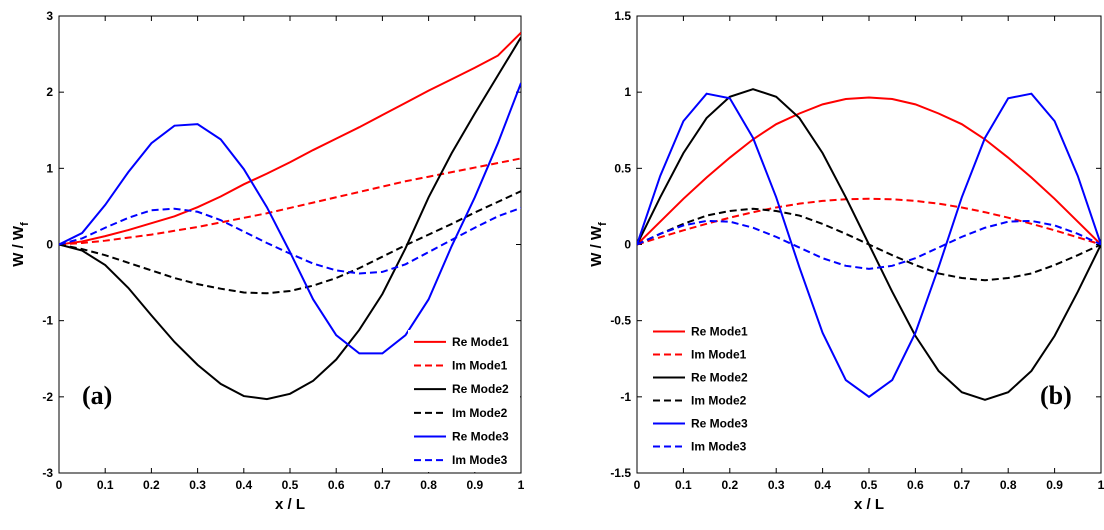 The height and width of the screenshot is (530, 1104). What do you see at coordinates (47, 397) in the screenshot?
I see `y-tick-label: -2` at bounding box center [47, 397].